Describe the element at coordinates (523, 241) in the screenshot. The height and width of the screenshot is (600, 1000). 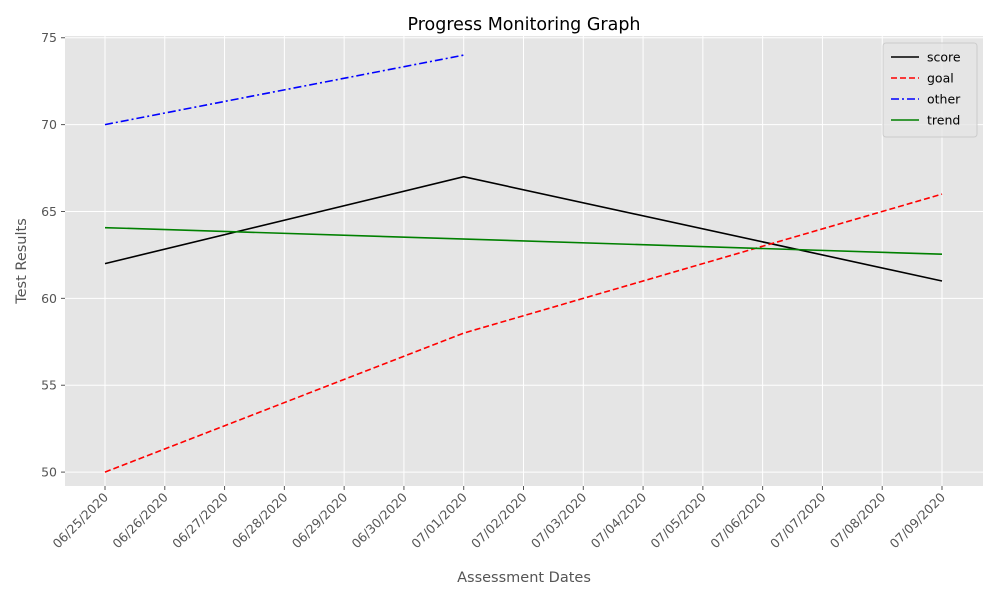
I see `series-line-trend` at that location.